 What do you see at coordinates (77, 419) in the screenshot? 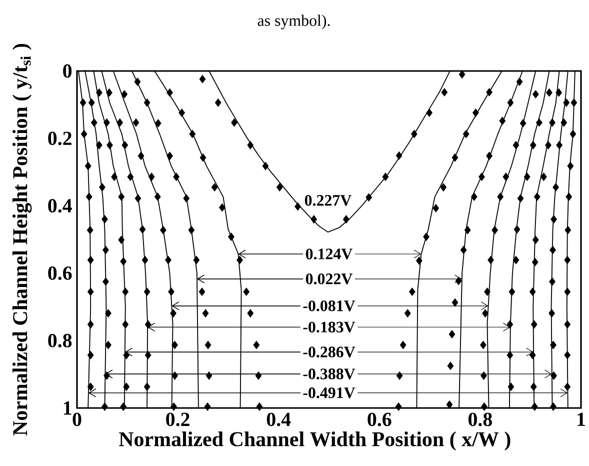
I see `x-tick-label: 0` at bounding box center [77, 419].